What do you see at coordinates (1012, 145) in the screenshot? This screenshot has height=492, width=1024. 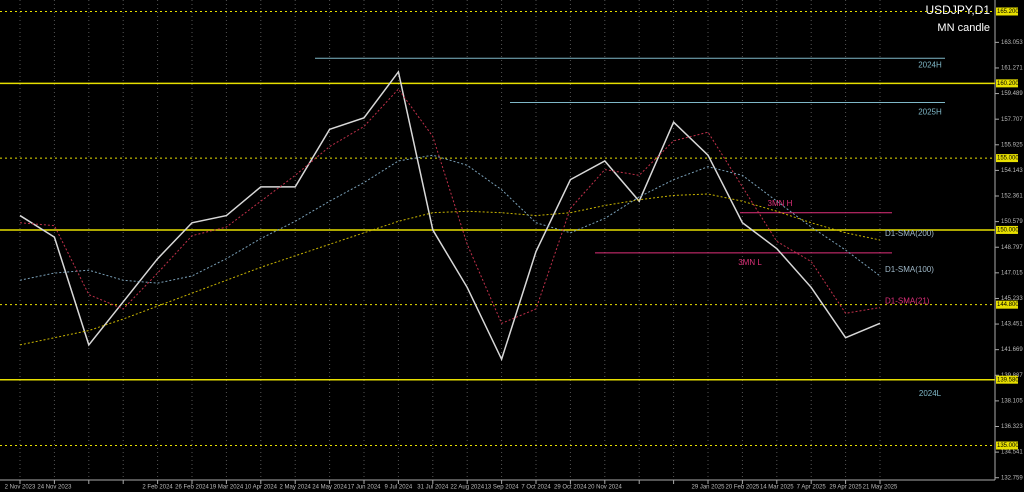 I see `y-tick-label: 155.925` at bounding box center [1012, 145].